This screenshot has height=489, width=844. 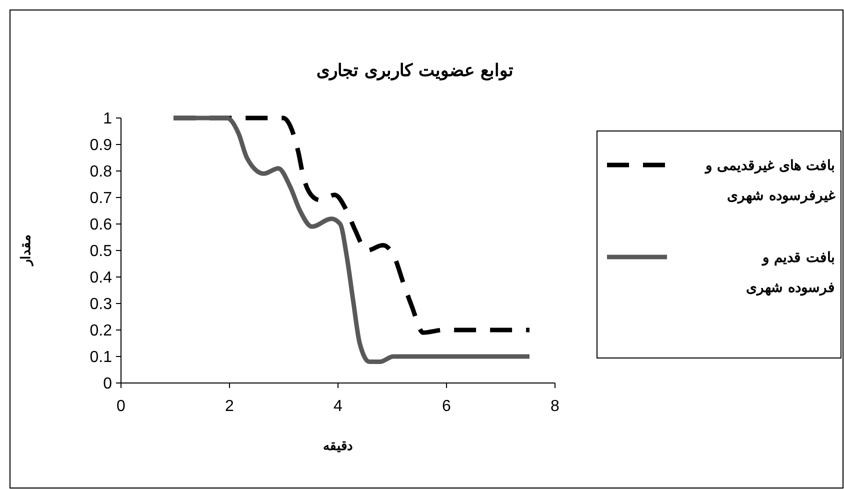 I want to click on y-tick-label: 0, so click(x=107, y=384).